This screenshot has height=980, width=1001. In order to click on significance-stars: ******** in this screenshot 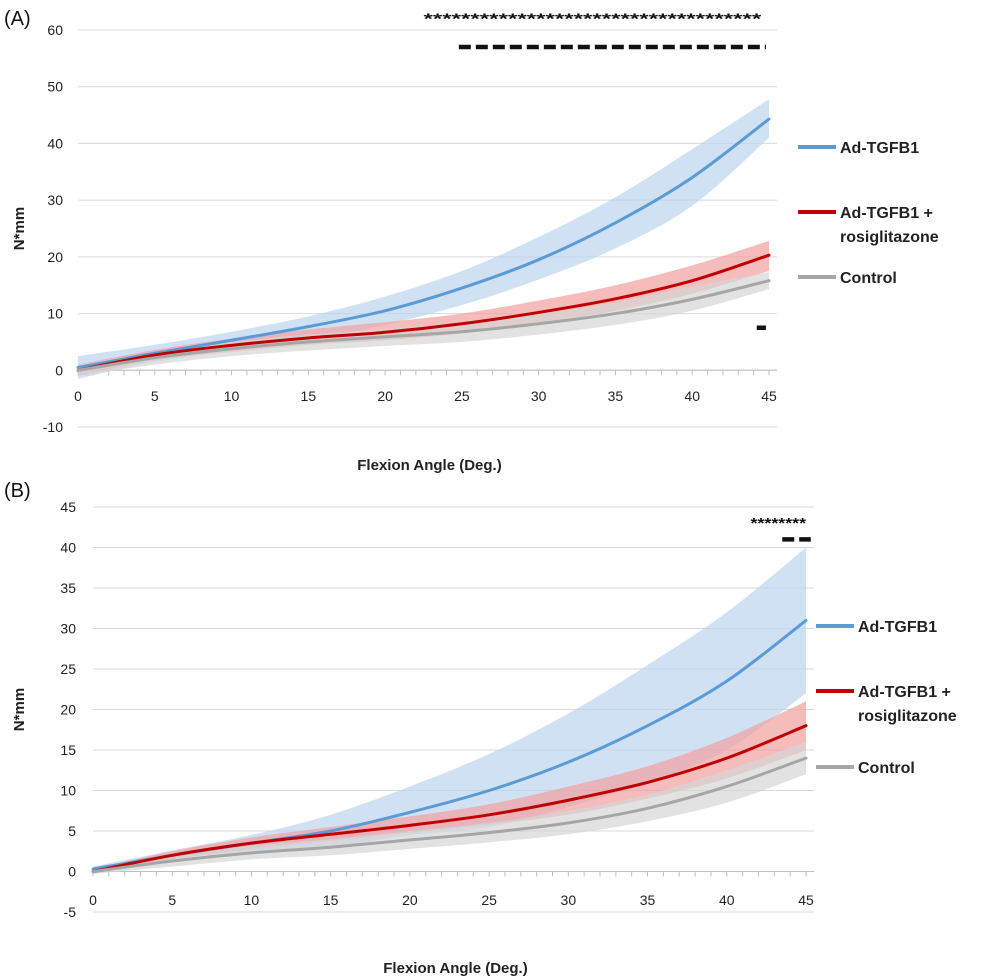, I will do `click(779, 523)`.